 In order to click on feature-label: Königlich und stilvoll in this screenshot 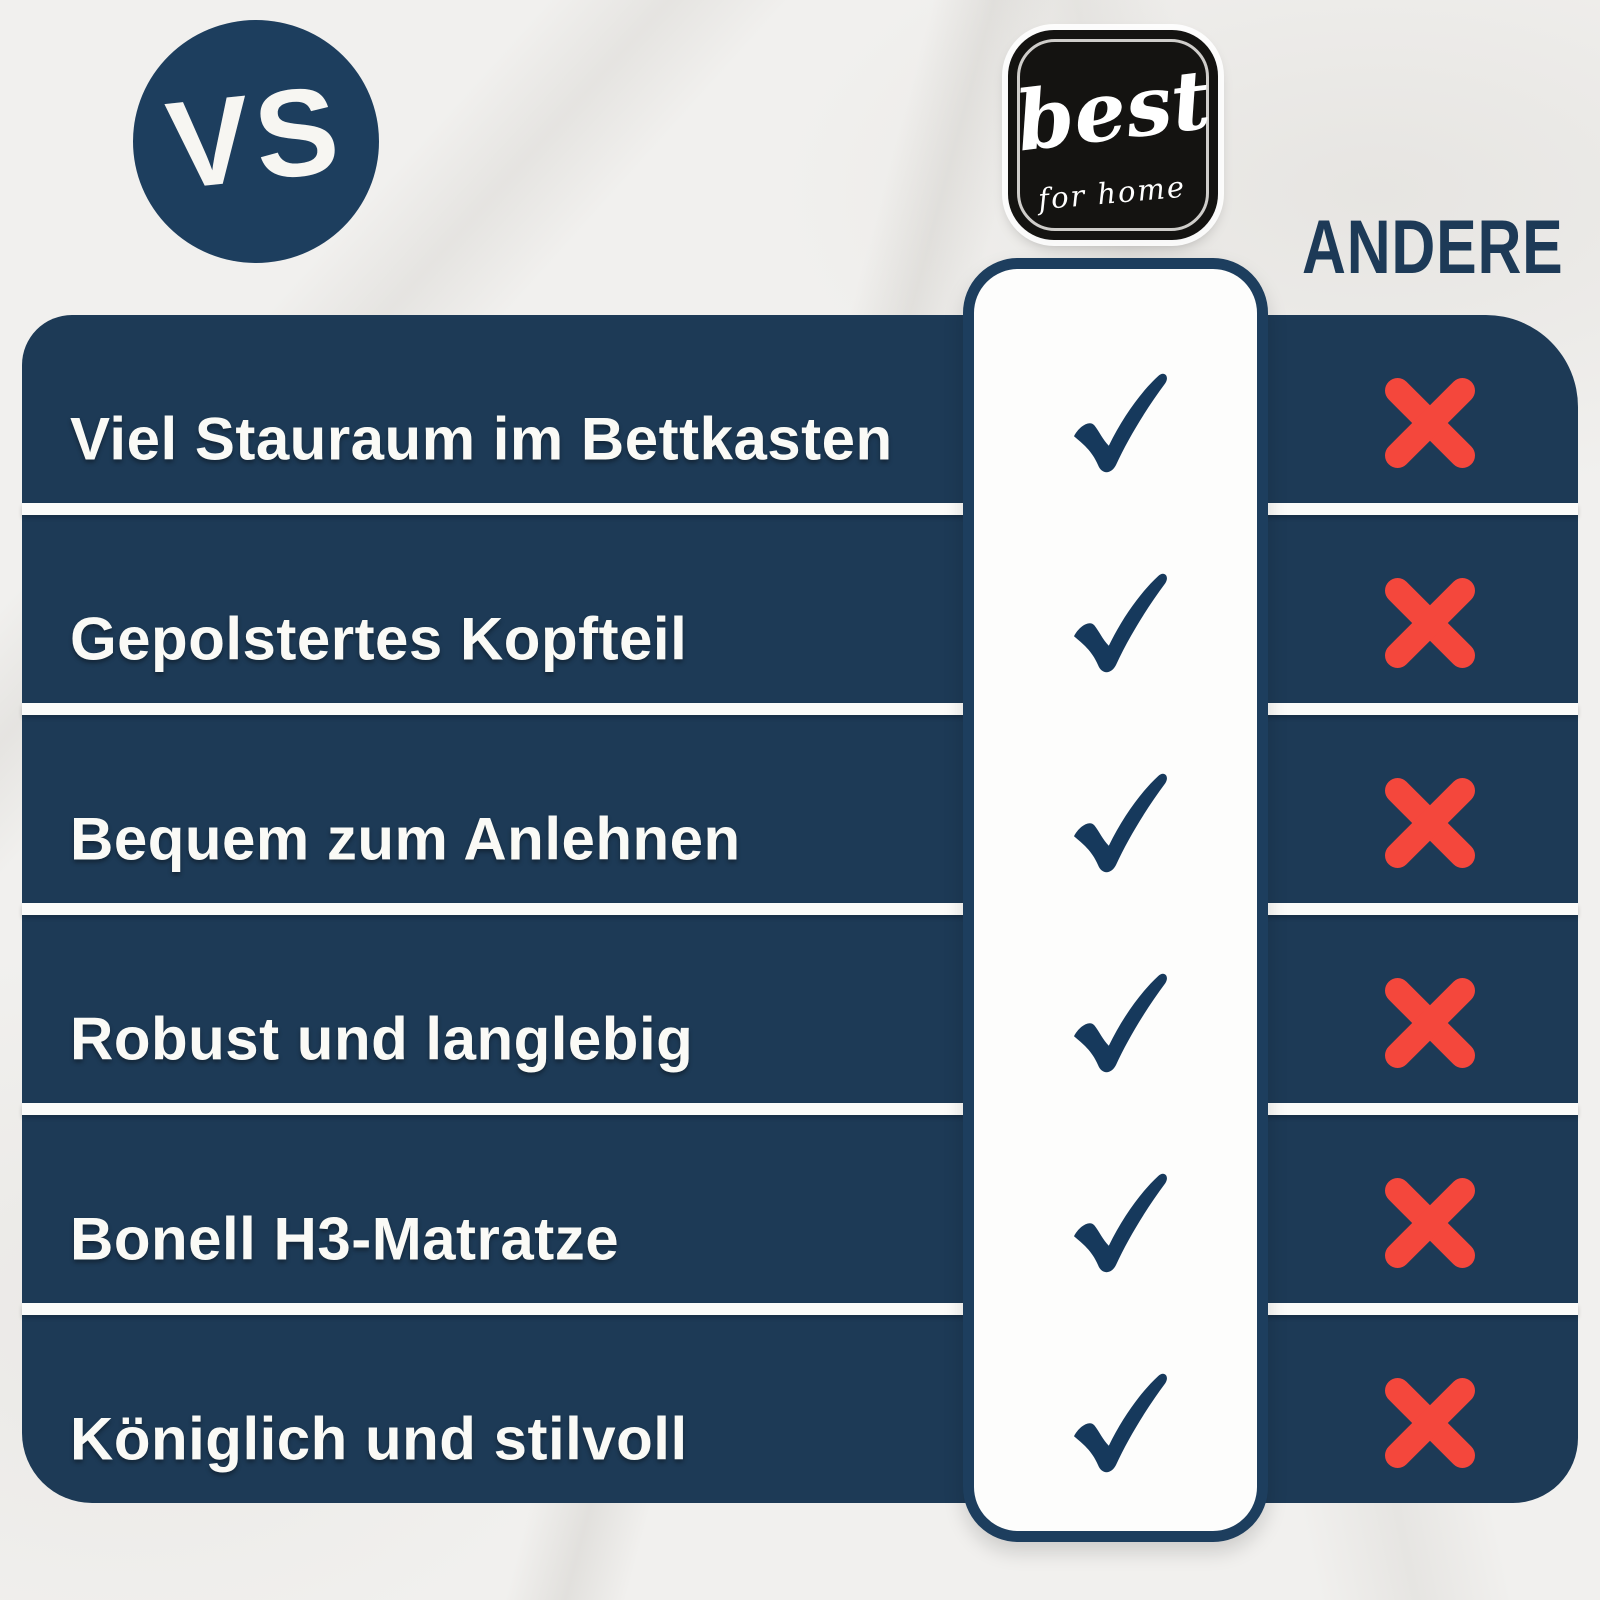, I will do `click(379, 1439)`.